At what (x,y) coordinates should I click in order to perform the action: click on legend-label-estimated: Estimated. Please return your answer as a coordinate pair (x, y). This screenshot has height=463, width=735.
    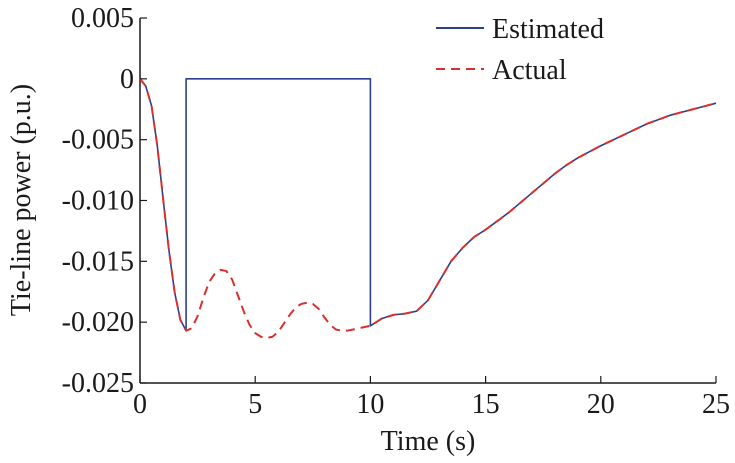
    Looking at the image, I should click on (548, 29).